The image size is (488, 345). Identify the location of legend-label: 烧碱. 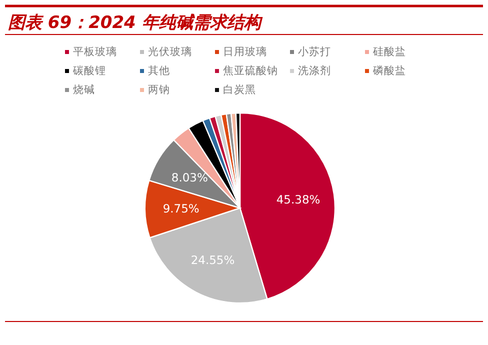
(84, 89).